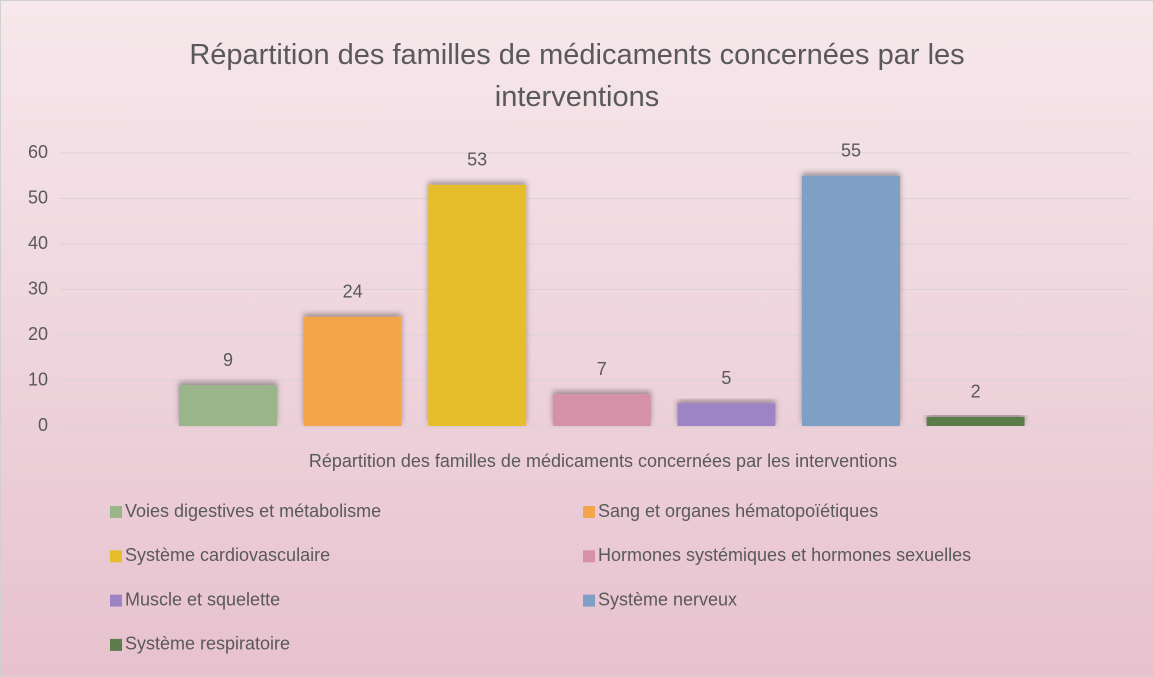 Image resolution: width=1154 pixels, height=677 pixels. I want to click on y-tick-label: 50, so click(38, 197).